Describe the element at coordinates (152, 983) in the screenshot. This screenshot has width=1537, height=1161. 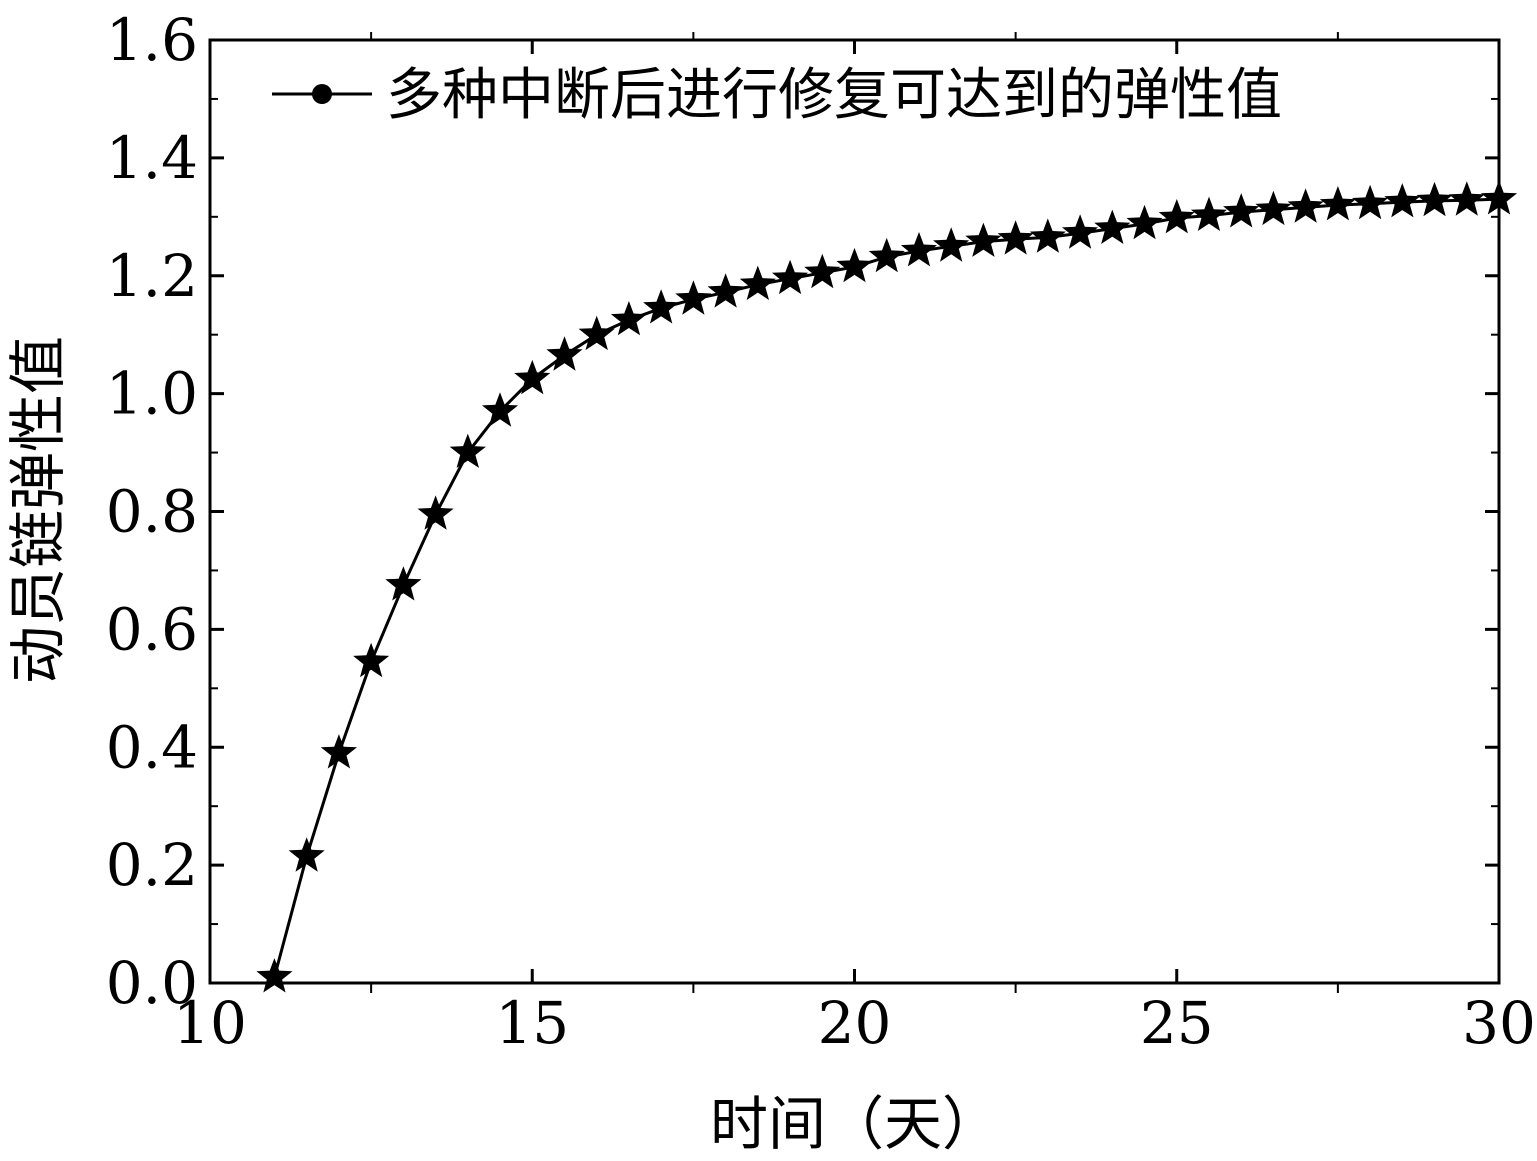
I see `y-tick-label: 0.0` at that location.